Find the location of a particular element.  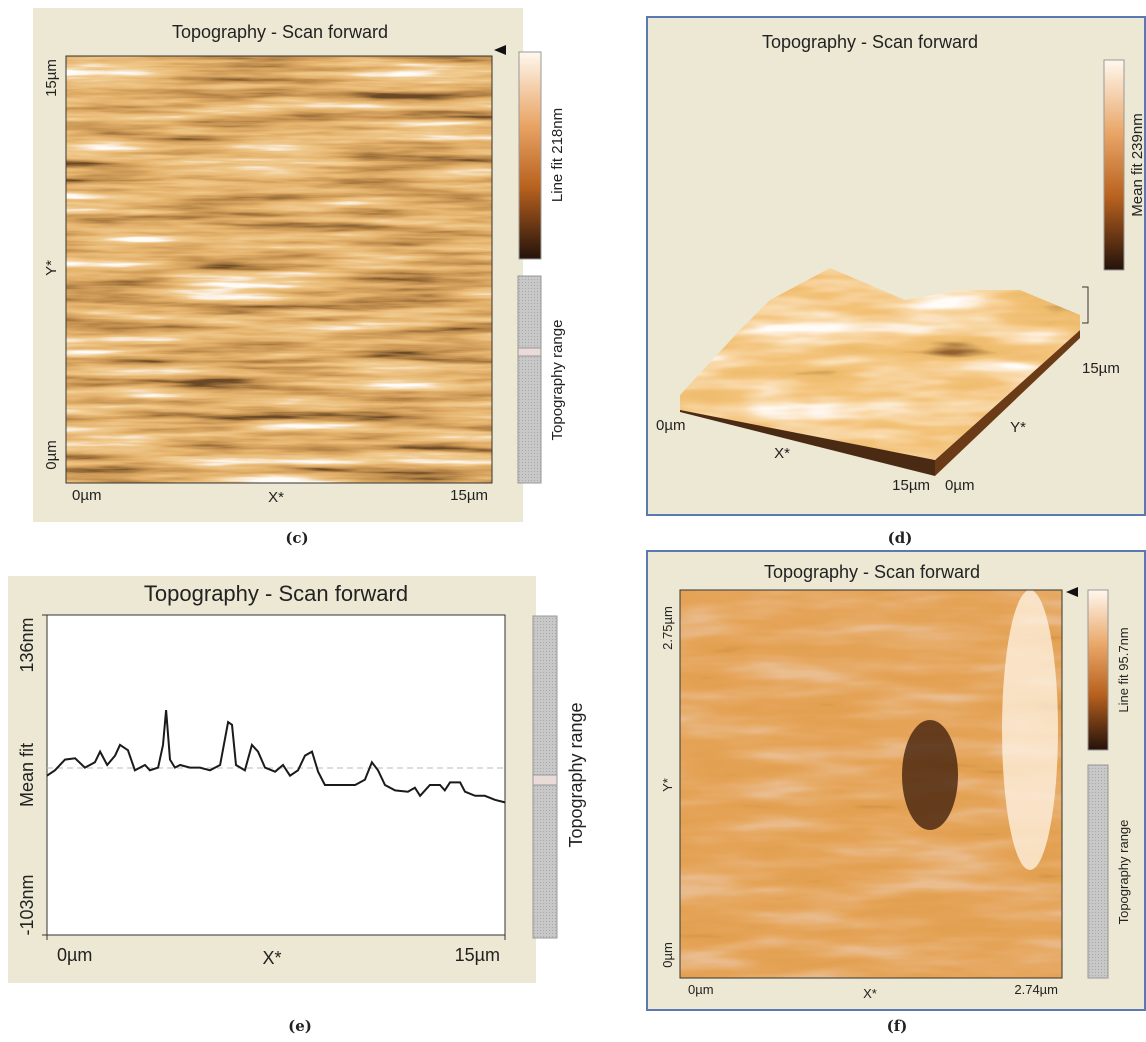

bright-region is located at coordinates (1030, 730).